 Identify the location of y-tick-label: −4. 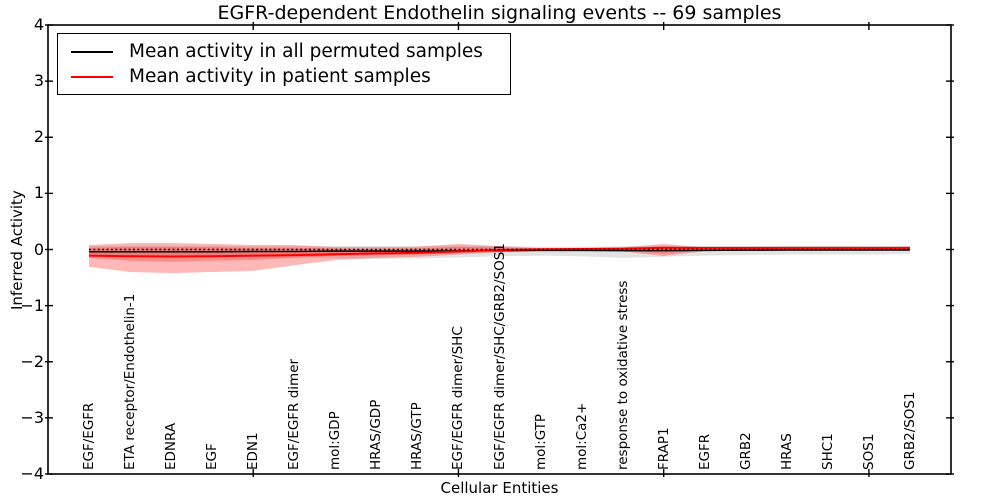
(32, 473).